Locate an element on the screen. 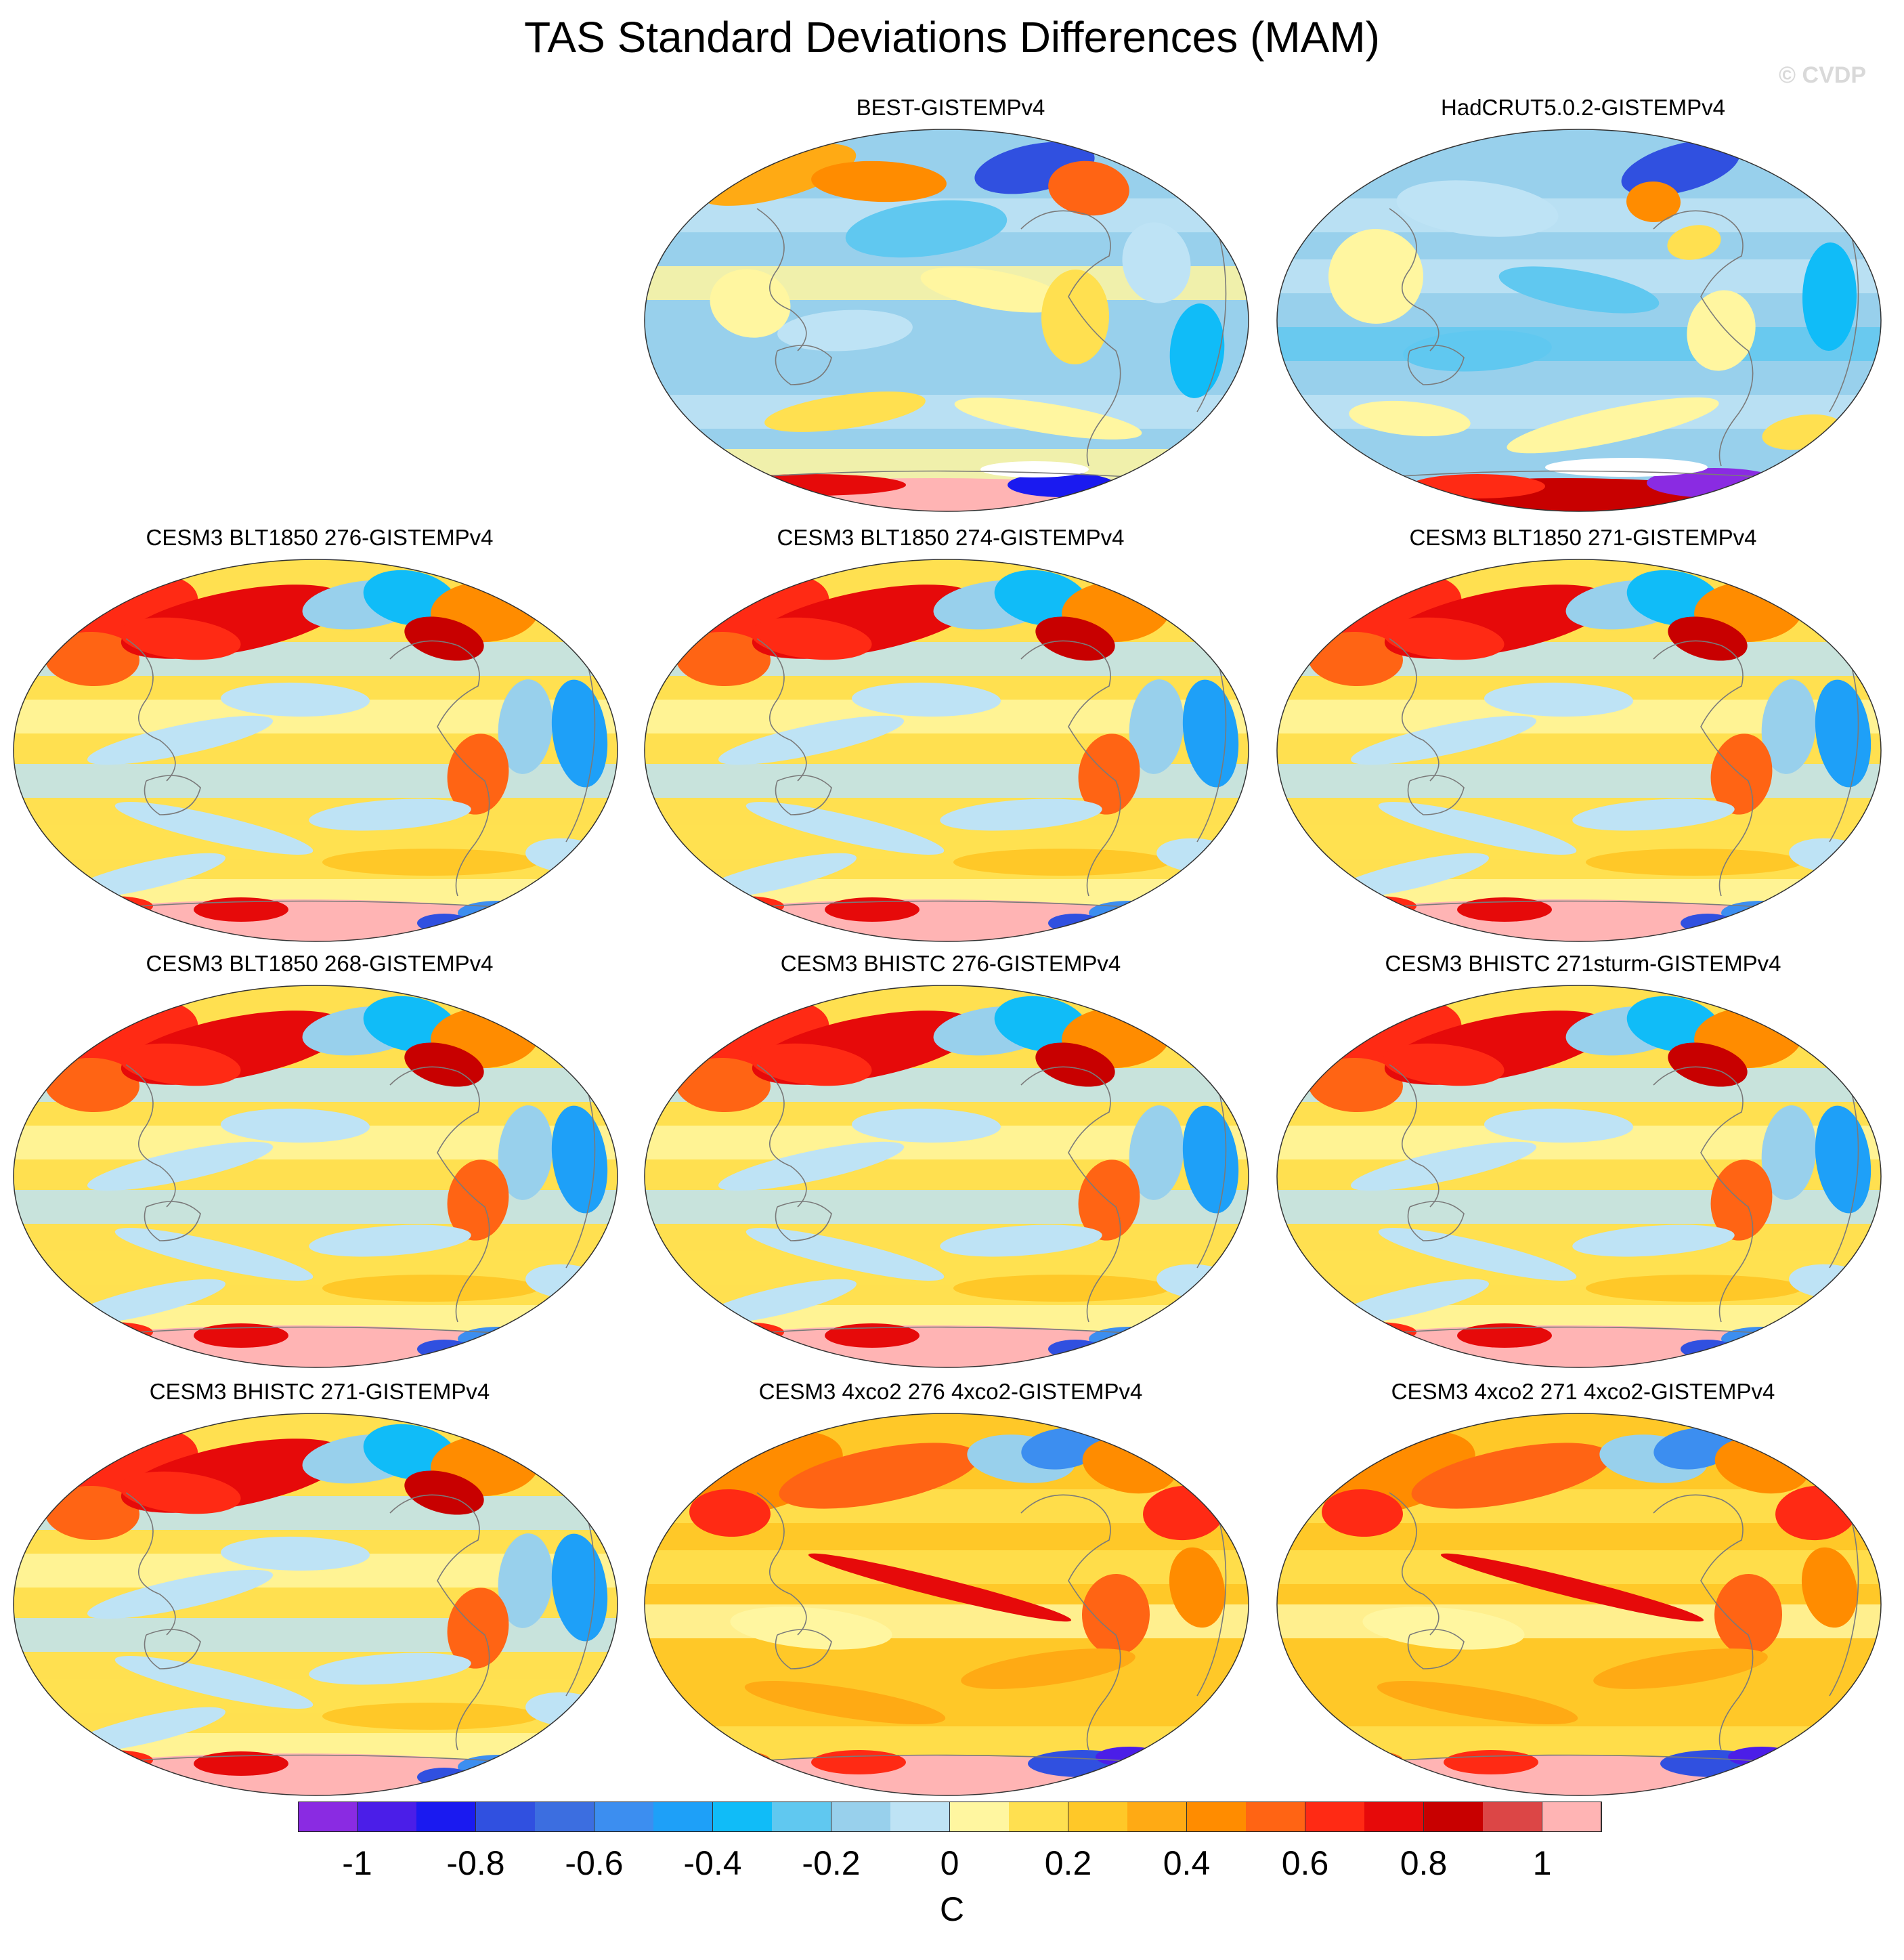  map-panel-4xco2-276: CESM3 4xco2 276 4xco2-GISTEMPv4 is located at coordinates (951, 1589).